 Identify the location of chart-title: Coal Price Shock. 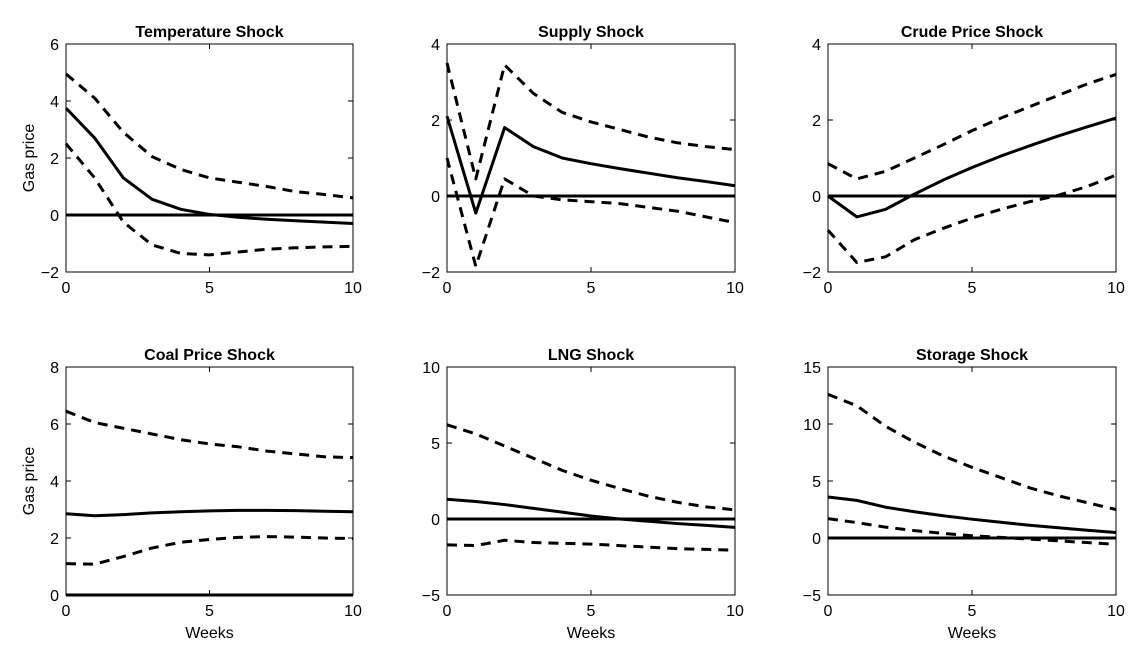
(209, 355).